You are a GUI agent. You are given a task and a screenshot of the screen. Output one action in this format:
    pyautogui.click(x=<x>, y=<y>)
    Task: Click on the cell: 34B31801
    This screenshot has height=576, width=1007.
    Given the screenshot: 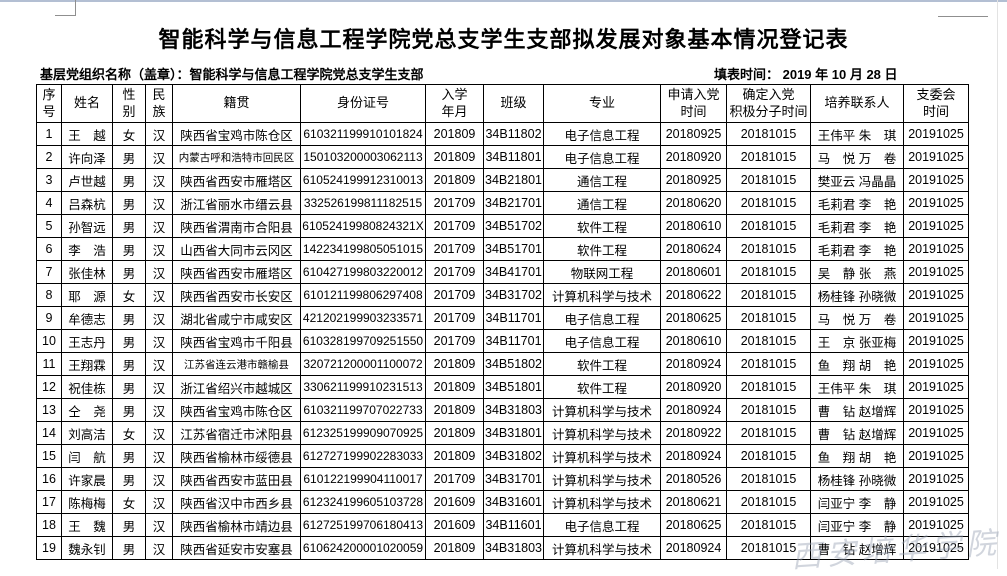 What is the action you would take?
    pyautogui.click(x=513, y=433)
    